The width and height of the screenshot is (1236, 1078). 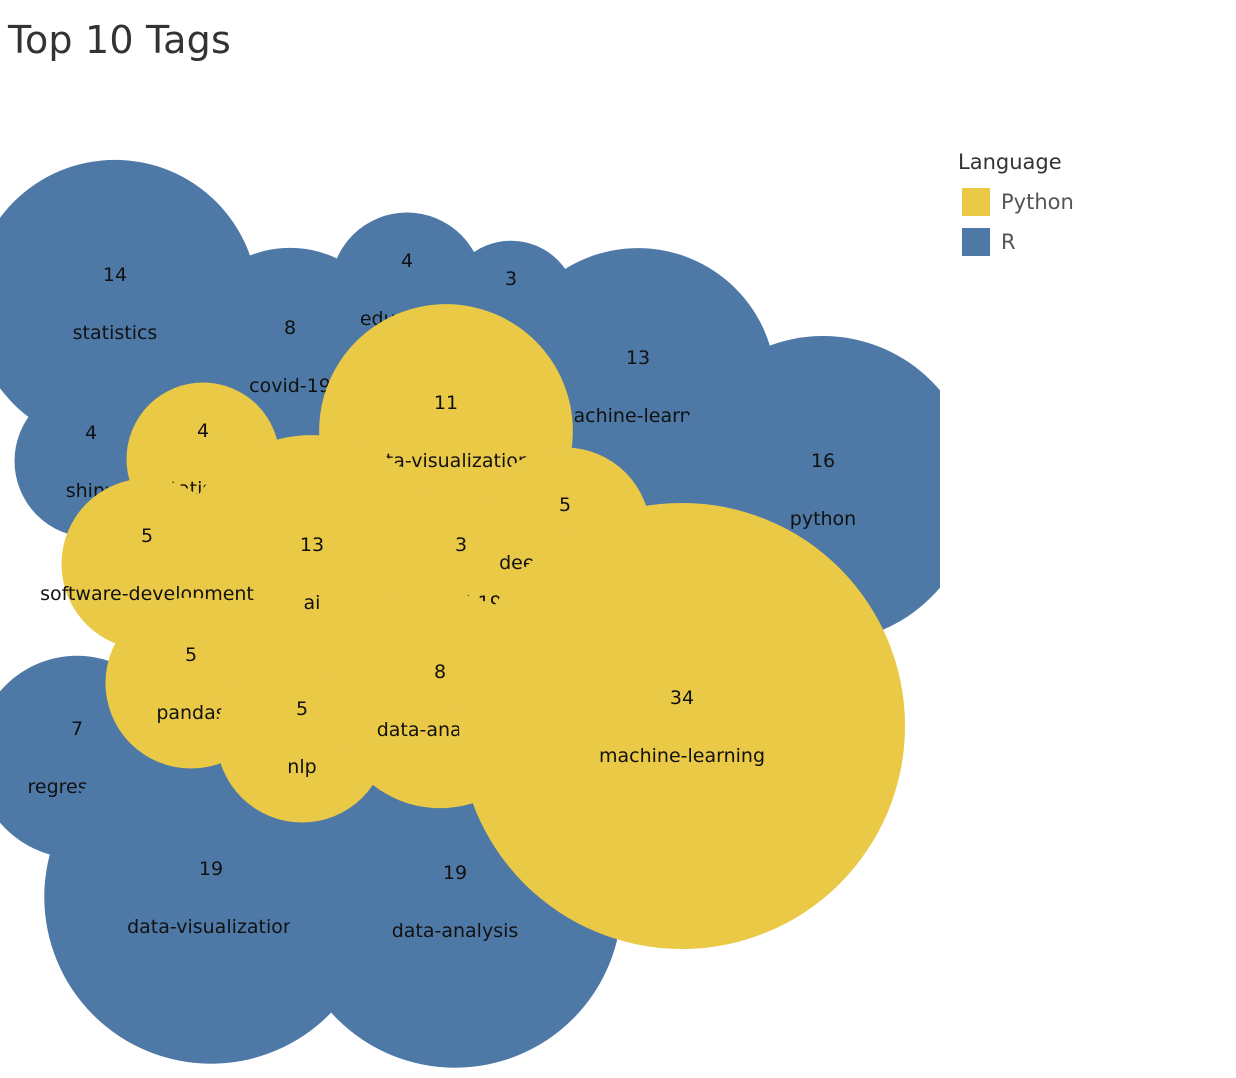 I want to click on bubble-value-label: 34, so click(x=682, y=698).